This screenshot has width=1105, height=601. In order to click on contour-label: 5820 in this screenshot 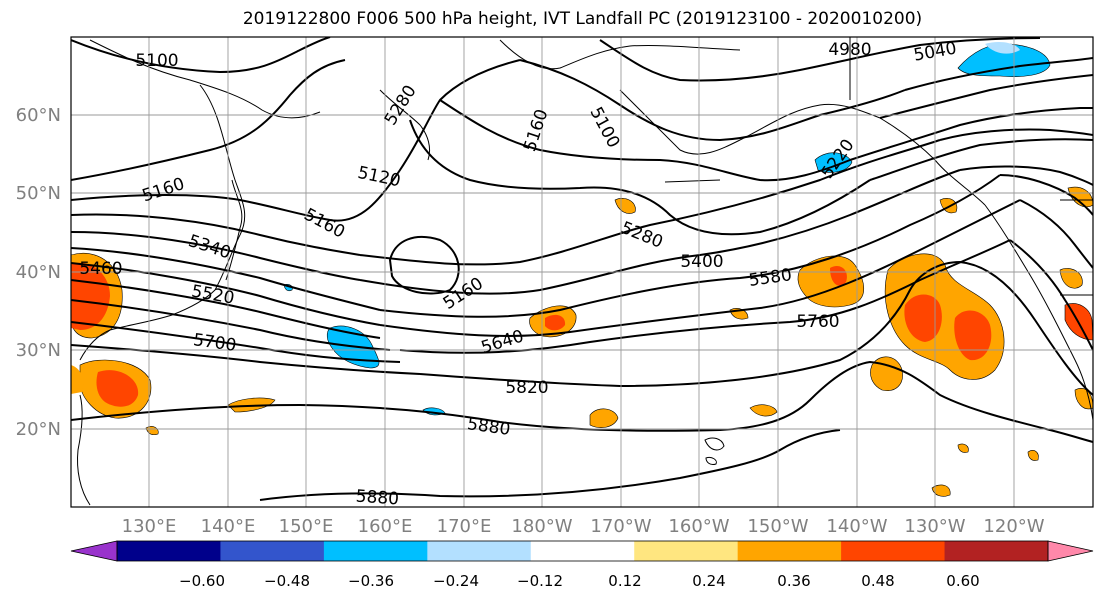, I will do `click(526, 388)`.